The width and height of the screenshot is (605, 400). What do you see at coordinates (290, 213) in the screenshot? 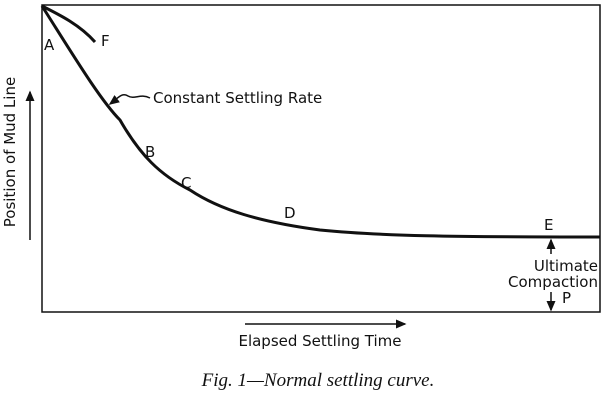
I see `point-label: D` at bounding box center [290, 213].